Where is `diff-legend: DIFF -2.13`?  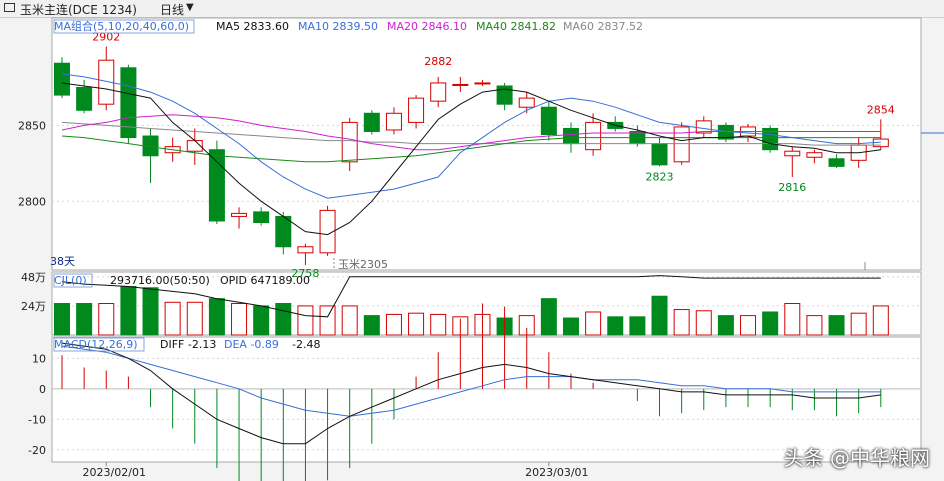
diff-legend: DIFF -2.13 is located at coordinates (188, 344).